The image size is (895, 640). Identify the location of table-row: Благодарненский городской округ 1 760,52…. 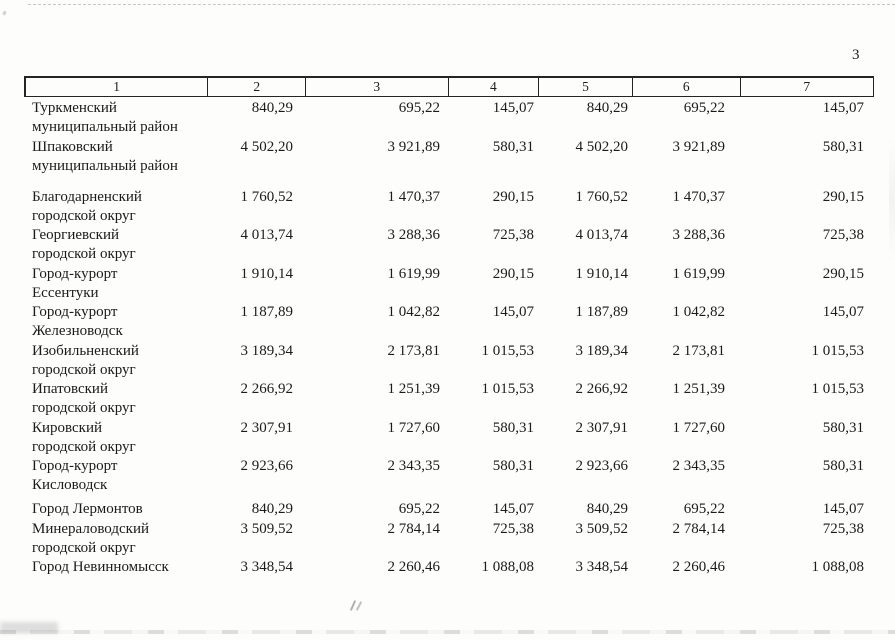
(449, 207).